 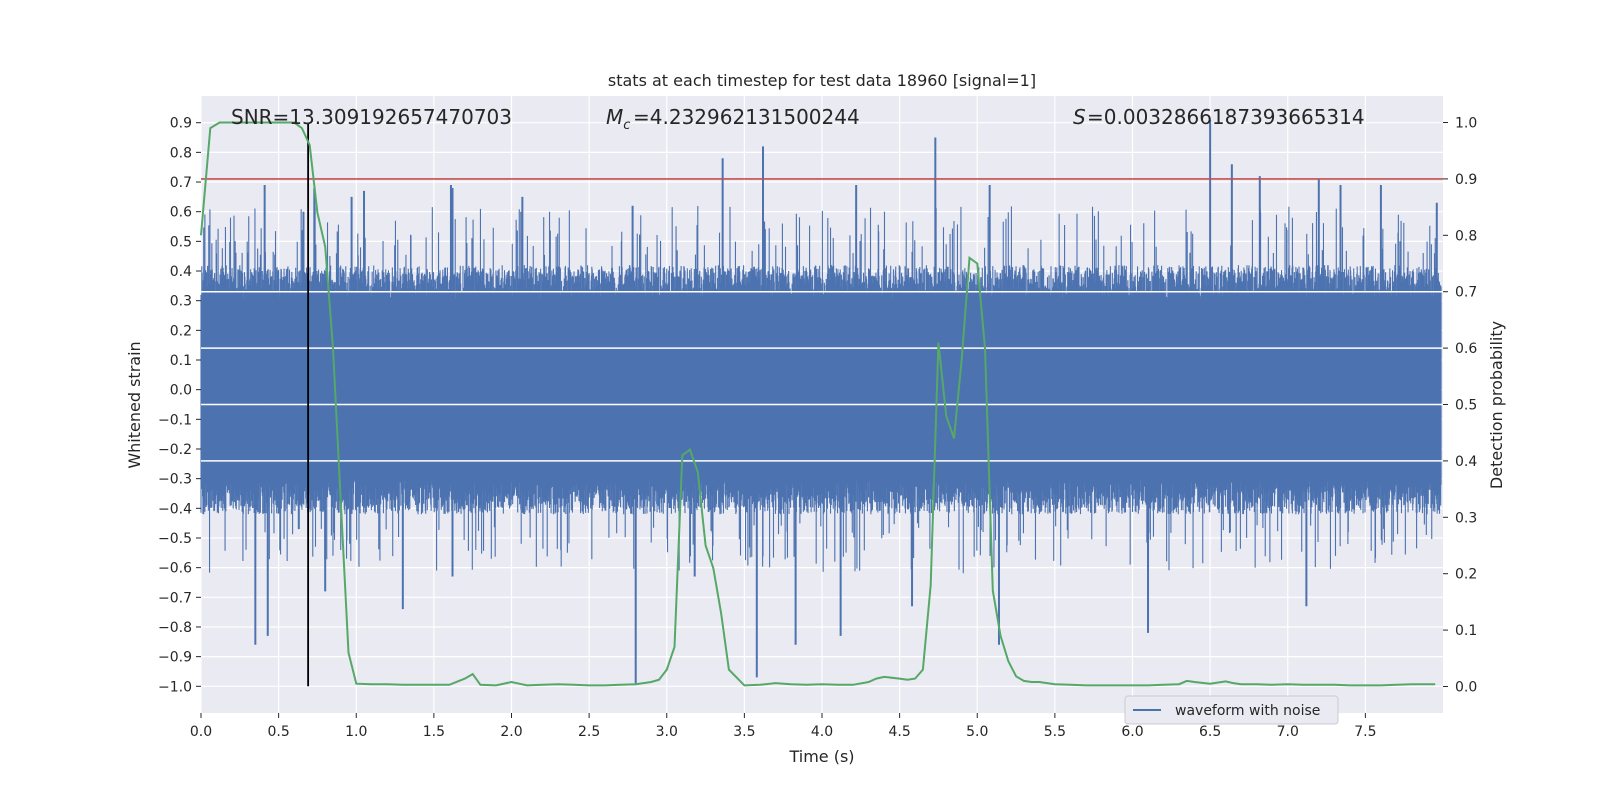 I want to click on y-tick-label: 0.9, so click(x=181, y=124).